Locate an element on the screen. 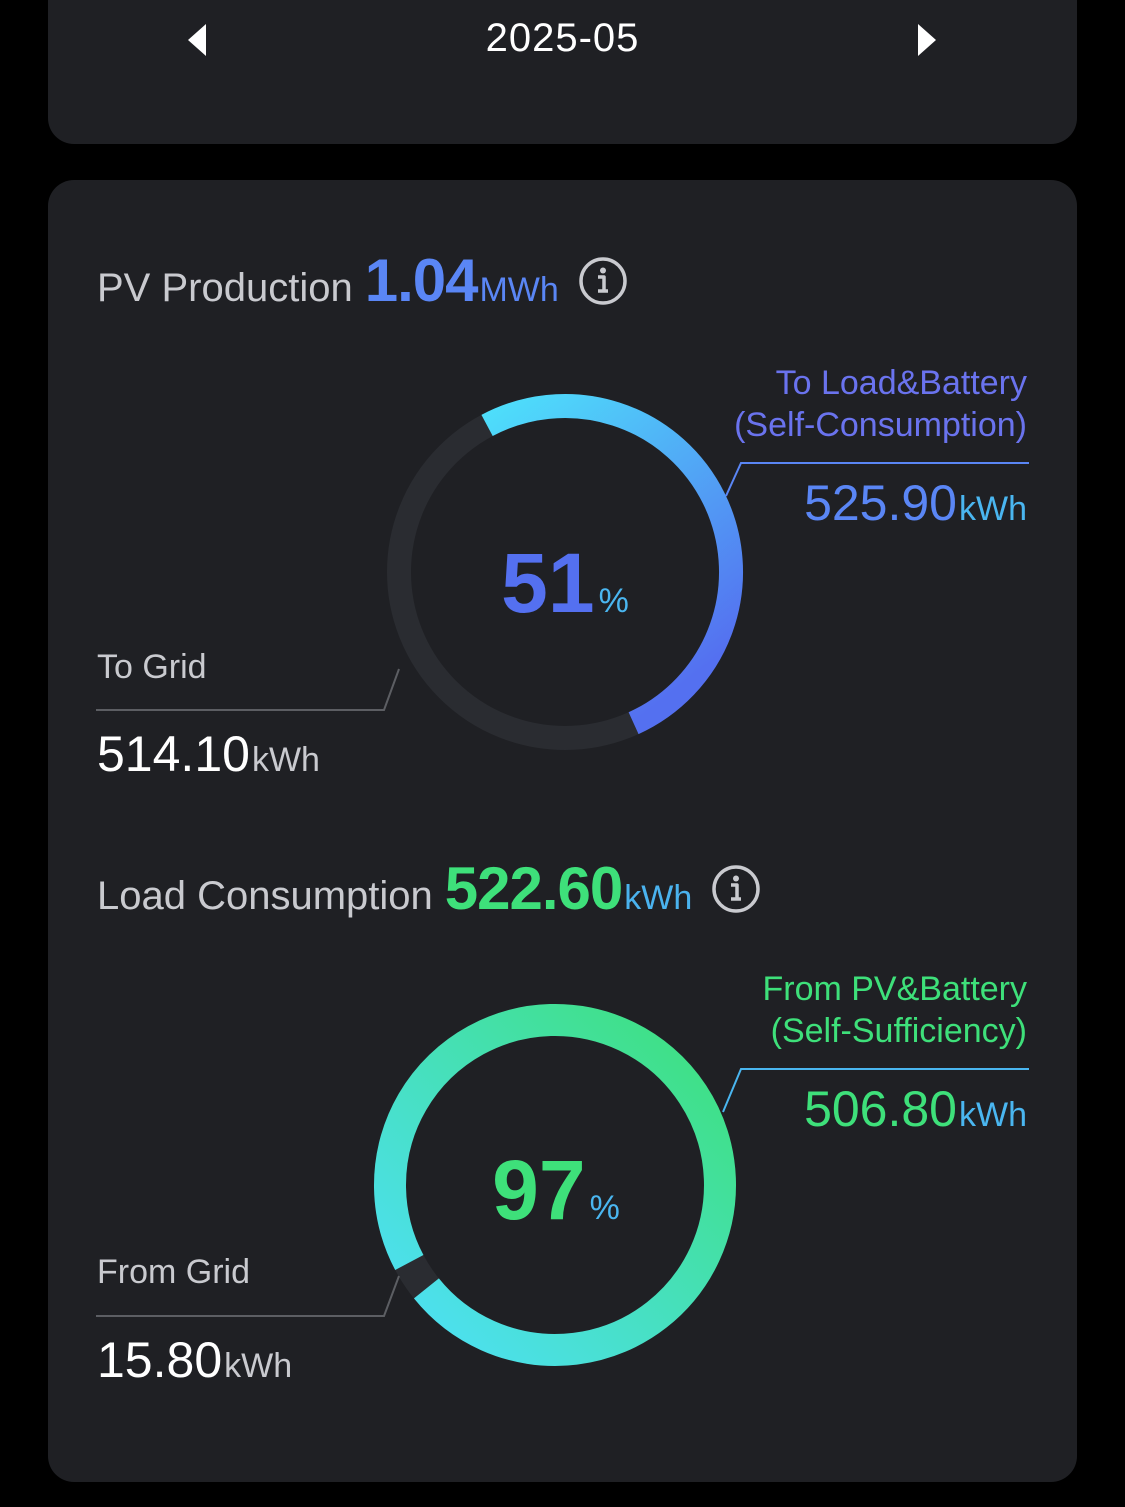 The image size is (1125, 1507). pv-percent-value: 51 is located at coordinates (548, 583).